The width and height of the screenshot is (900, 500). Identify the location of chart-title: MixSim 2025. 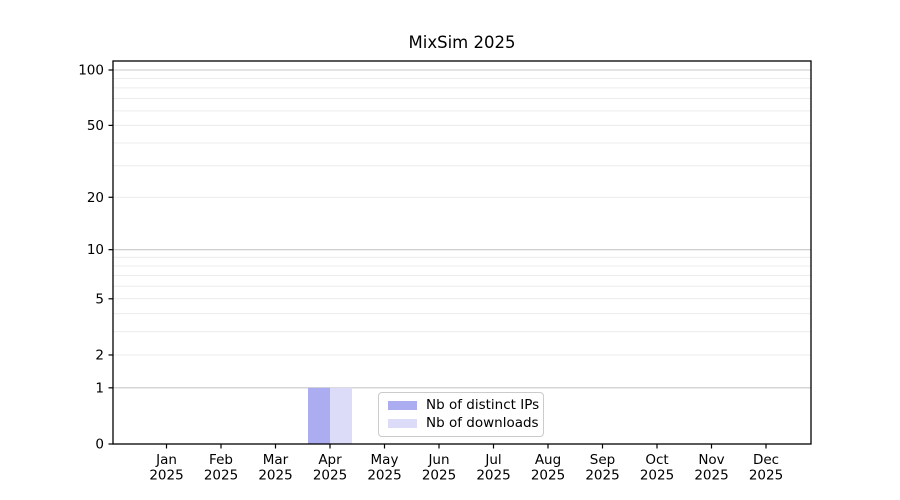
(462, 42).